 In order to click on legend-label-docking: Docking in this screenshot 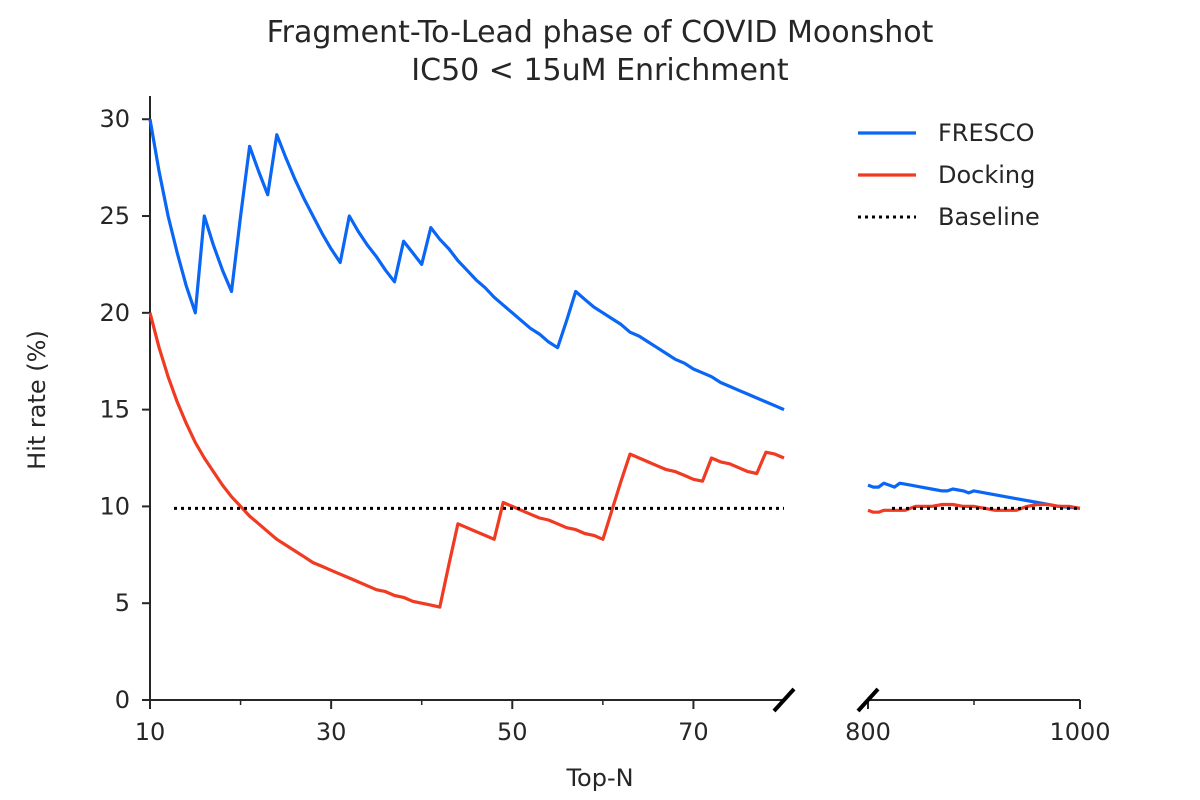, I will do `click(986, 175)`.